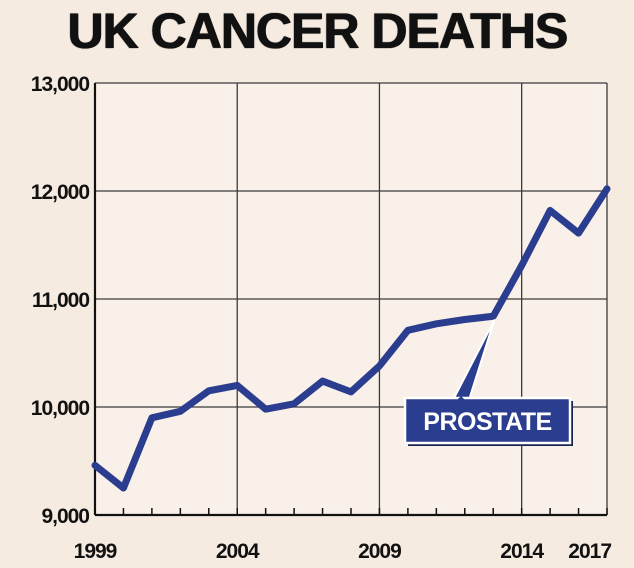 The width and height of the screenshot is (634, 568). I want to click on annotation-box, so click(487, 420).